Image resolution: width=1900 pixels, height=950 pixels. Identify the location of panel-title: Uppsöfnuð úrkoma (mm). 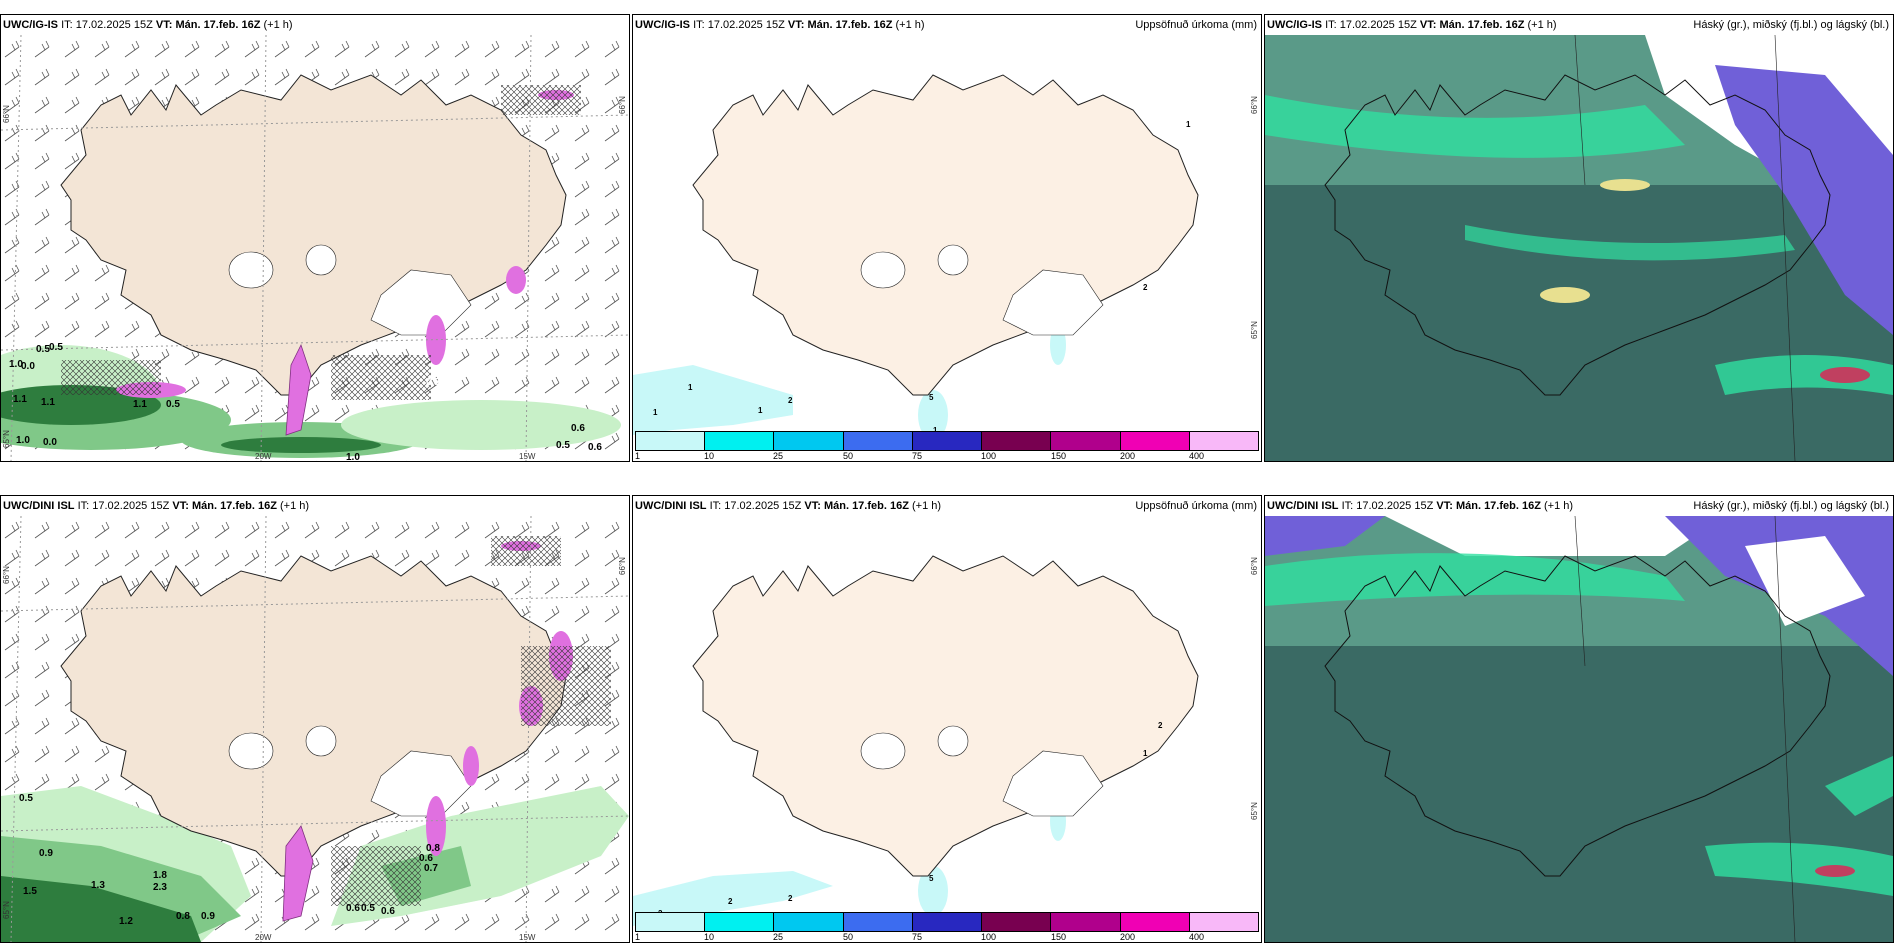
(1196, 25).